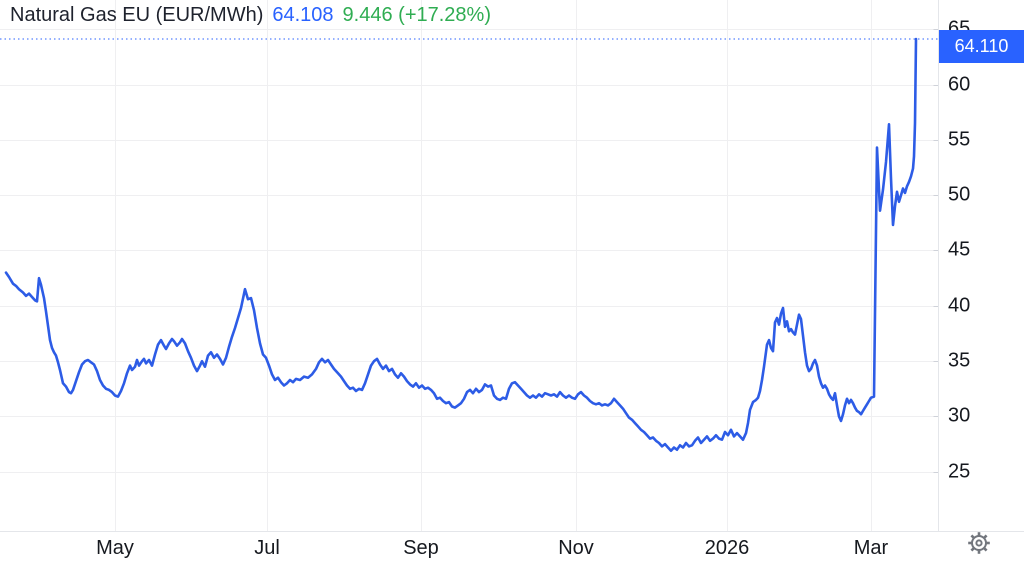 The height and width of the screenshot is (565, 1024). What do you see at coordinates (959, 194) in the screenshot?
I see `price-axis-label: 50` at bounding box center [959, 194].